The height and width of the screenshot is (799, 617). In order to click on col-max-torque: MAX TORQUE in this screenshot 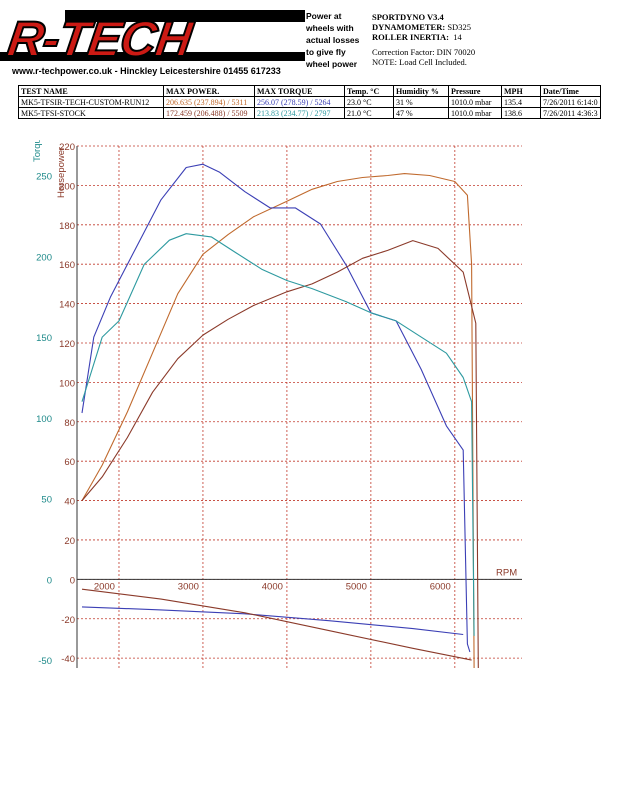, I will do `click(299, 91)`.